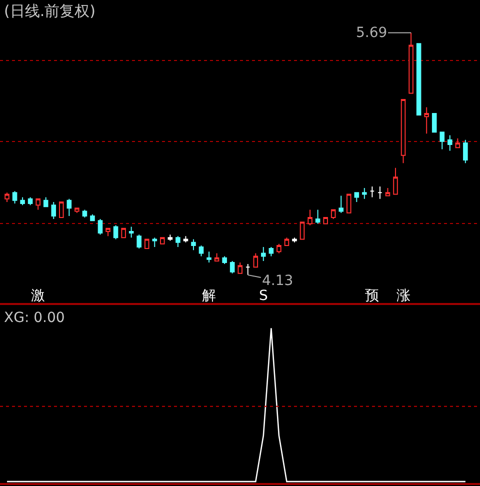 The height and width of the screenshot is (486, 480). Describe the element at coordinates (34, 318) in the screenshot. I see `chart-title: XG: 0.00` at that location.